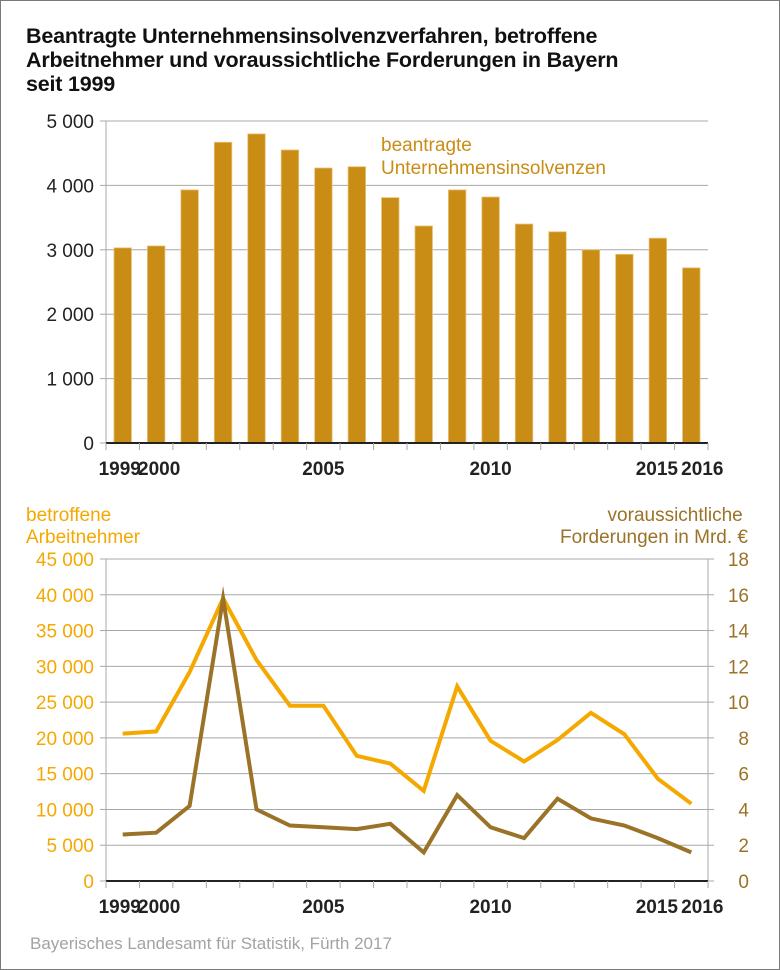  I want to click on bar-2007, so click(390, 320).